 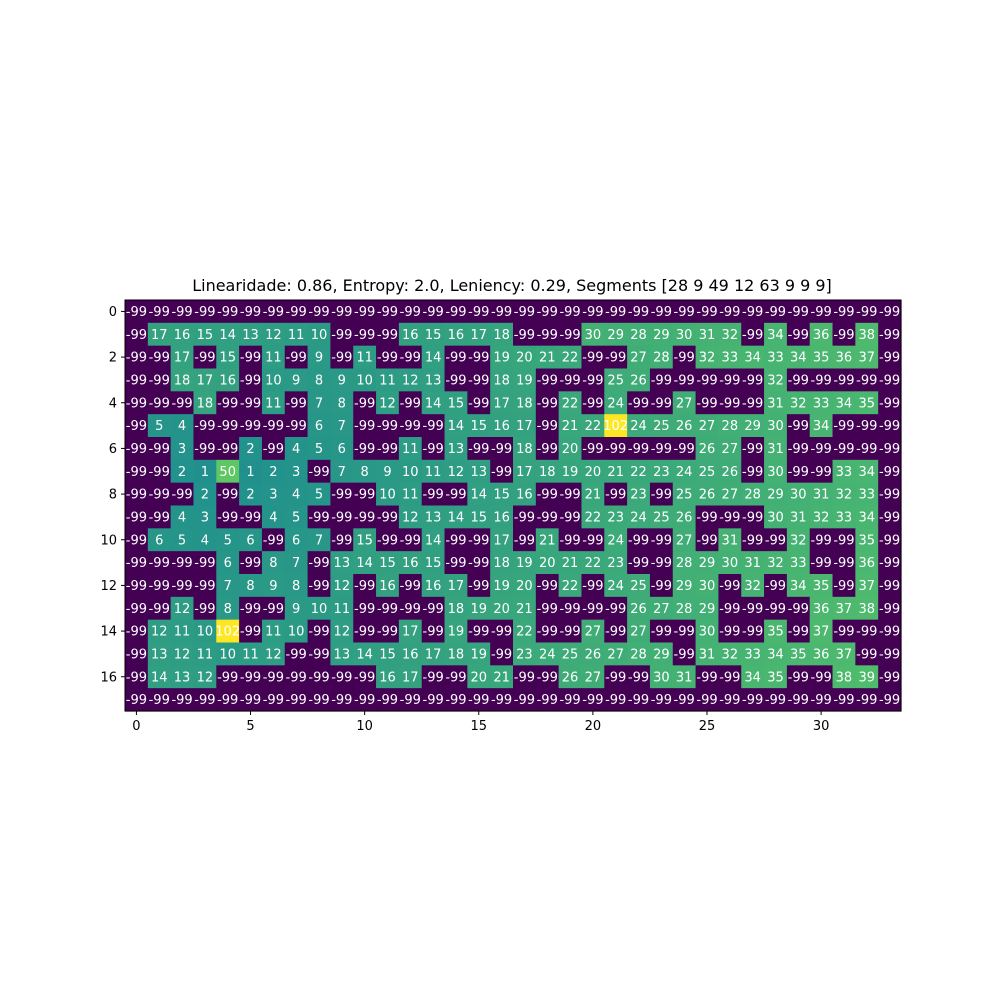 I want to click on cell-value-label: 10, so click(x=205, y=632).